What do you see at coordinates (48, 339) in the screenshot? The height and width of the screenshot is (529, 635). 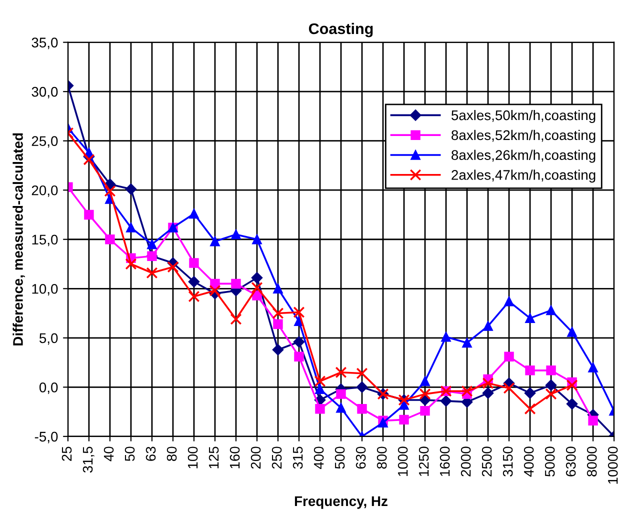 I see `y-tick-label: 5,0` at bounding box center [48, 339].